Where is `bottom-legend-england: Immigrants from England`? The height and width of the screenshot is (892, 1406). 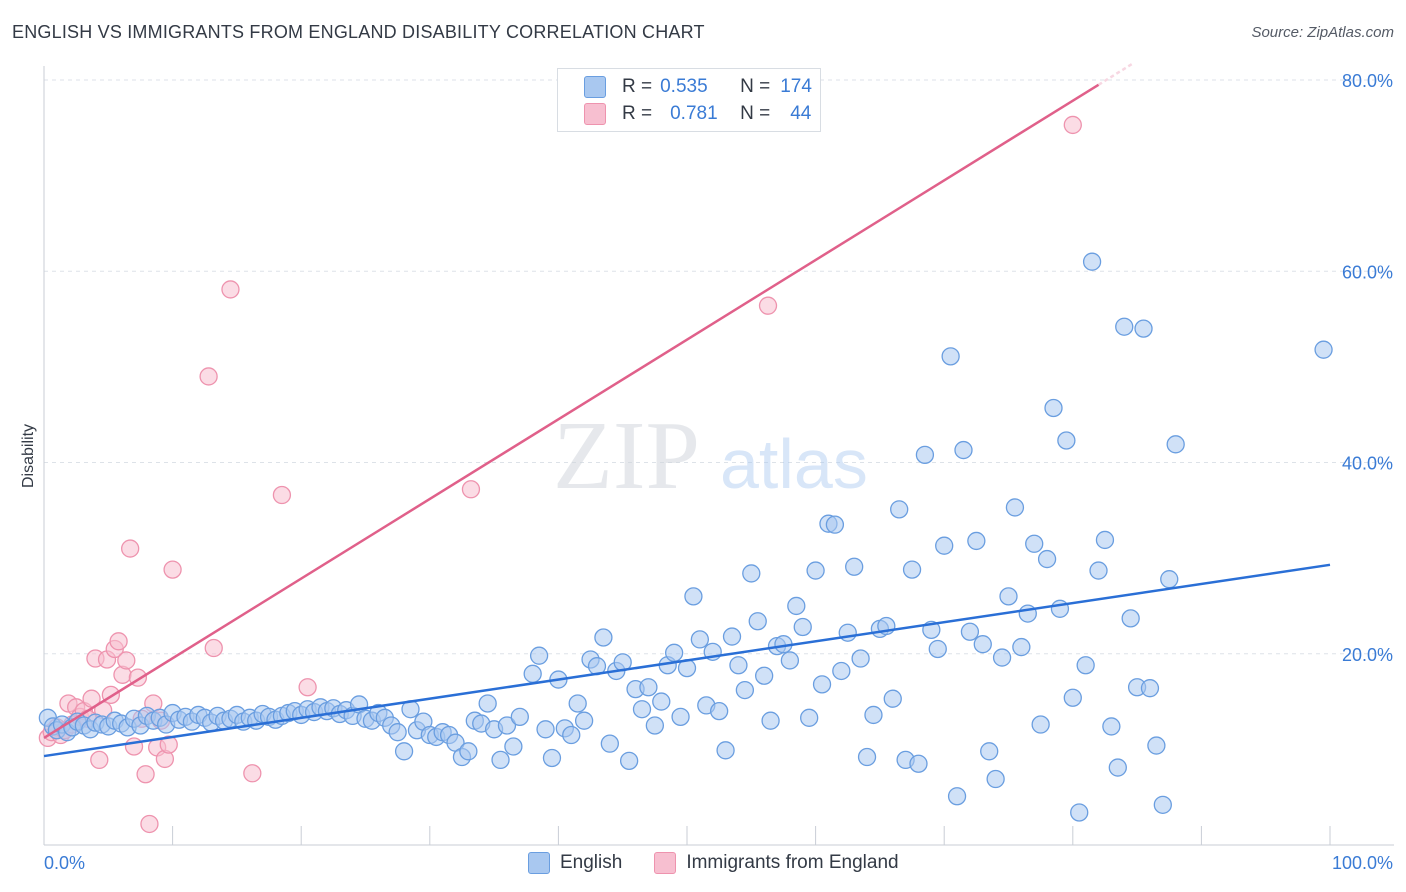 bottom-legend-england: Immigrants from England is located at coordinates (776, 863).